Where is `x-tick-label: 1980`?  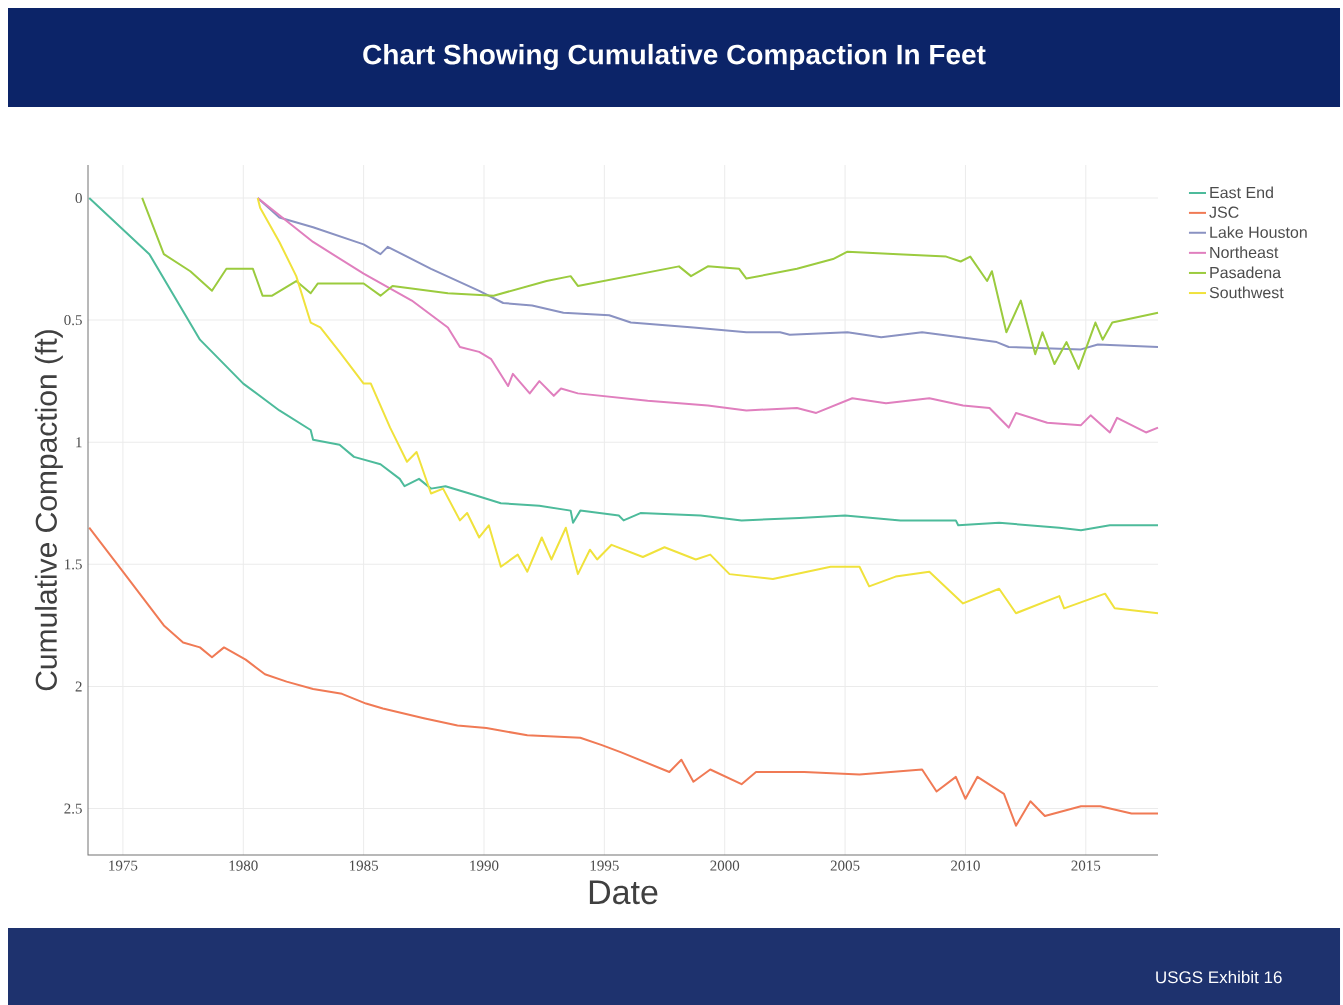
x-tick-label: 1980 is located at coordinates (243, 865).